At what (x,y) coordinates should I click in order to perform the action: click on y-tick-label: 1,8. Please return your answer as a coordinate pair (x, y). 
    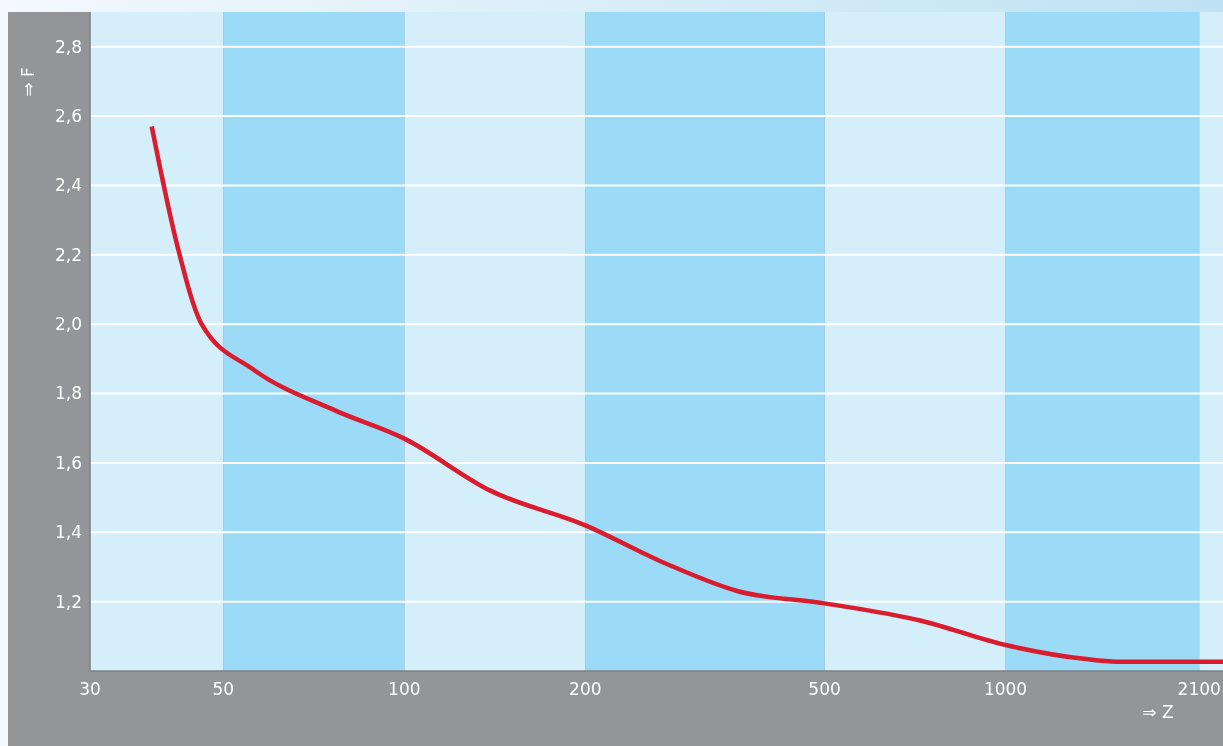
    Looking at the image, I should click on (68, 393).